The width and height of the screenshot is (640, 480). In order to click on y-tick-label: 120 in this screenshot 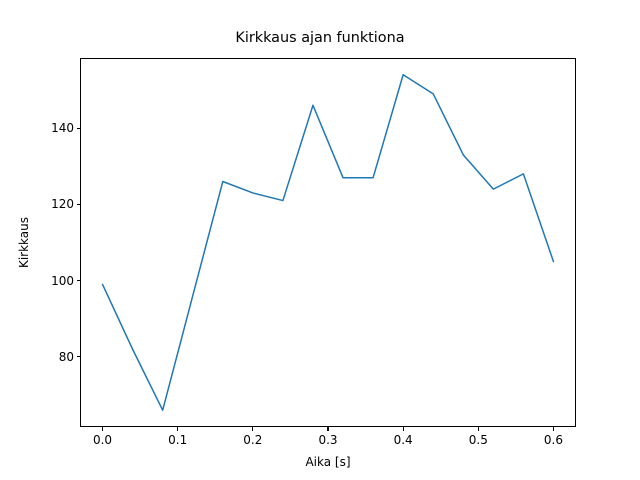, I will do `click(62, 204)`.